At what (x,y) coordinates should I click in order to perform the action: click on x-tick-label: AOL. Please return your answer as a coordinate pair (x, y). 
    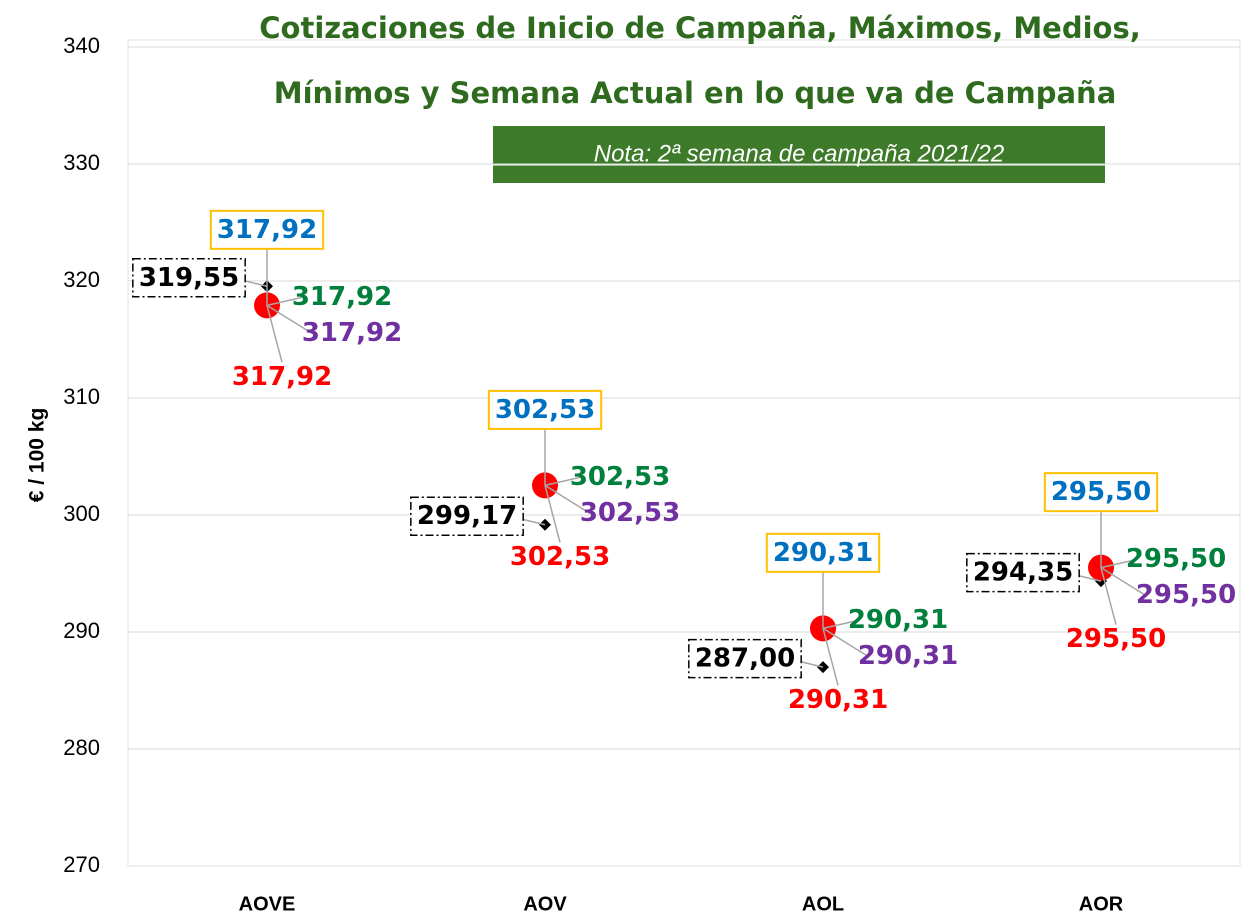
    Looking at the image, I should click on (823, 904).